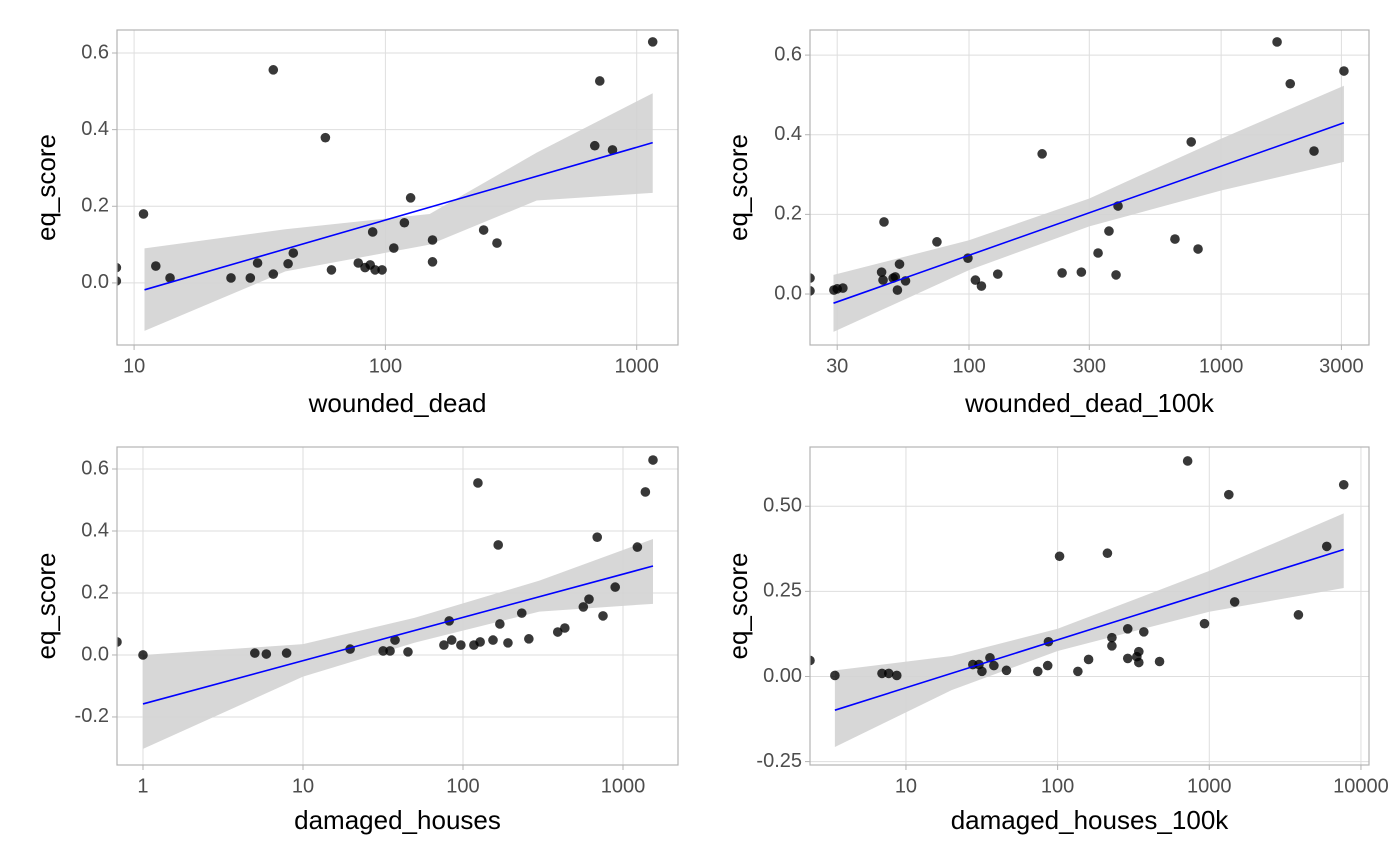 The image size is (1400, 865). I want to click on y-tick-label: 0.50, so click(782, 506).